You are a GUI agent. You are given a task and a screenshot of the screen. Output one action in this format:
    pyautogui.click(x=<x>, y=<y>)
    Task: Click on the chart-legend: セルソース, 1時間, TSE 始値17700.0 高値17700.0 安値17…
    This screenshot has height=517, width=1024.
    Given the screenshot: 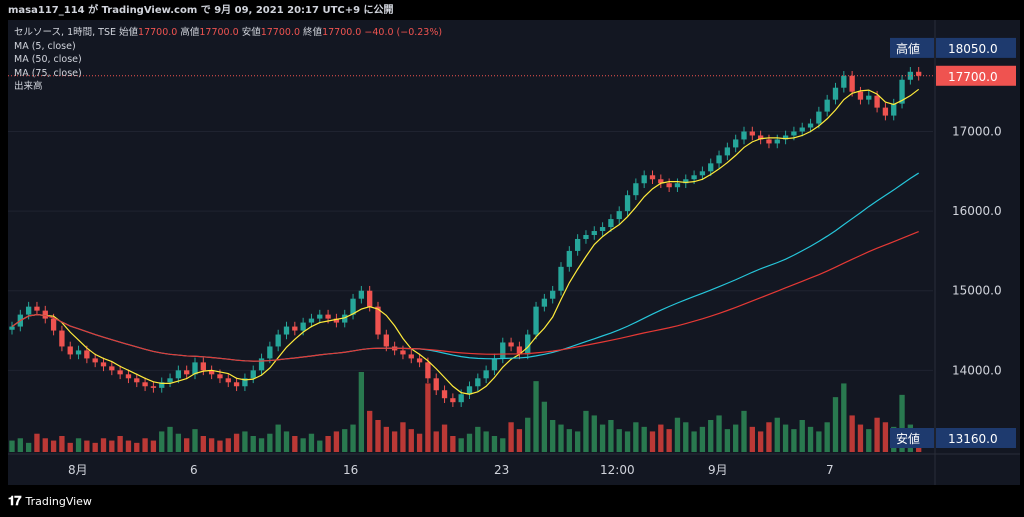 What is the action you would take?
    pyautogui.click(x=228, y=60)
    